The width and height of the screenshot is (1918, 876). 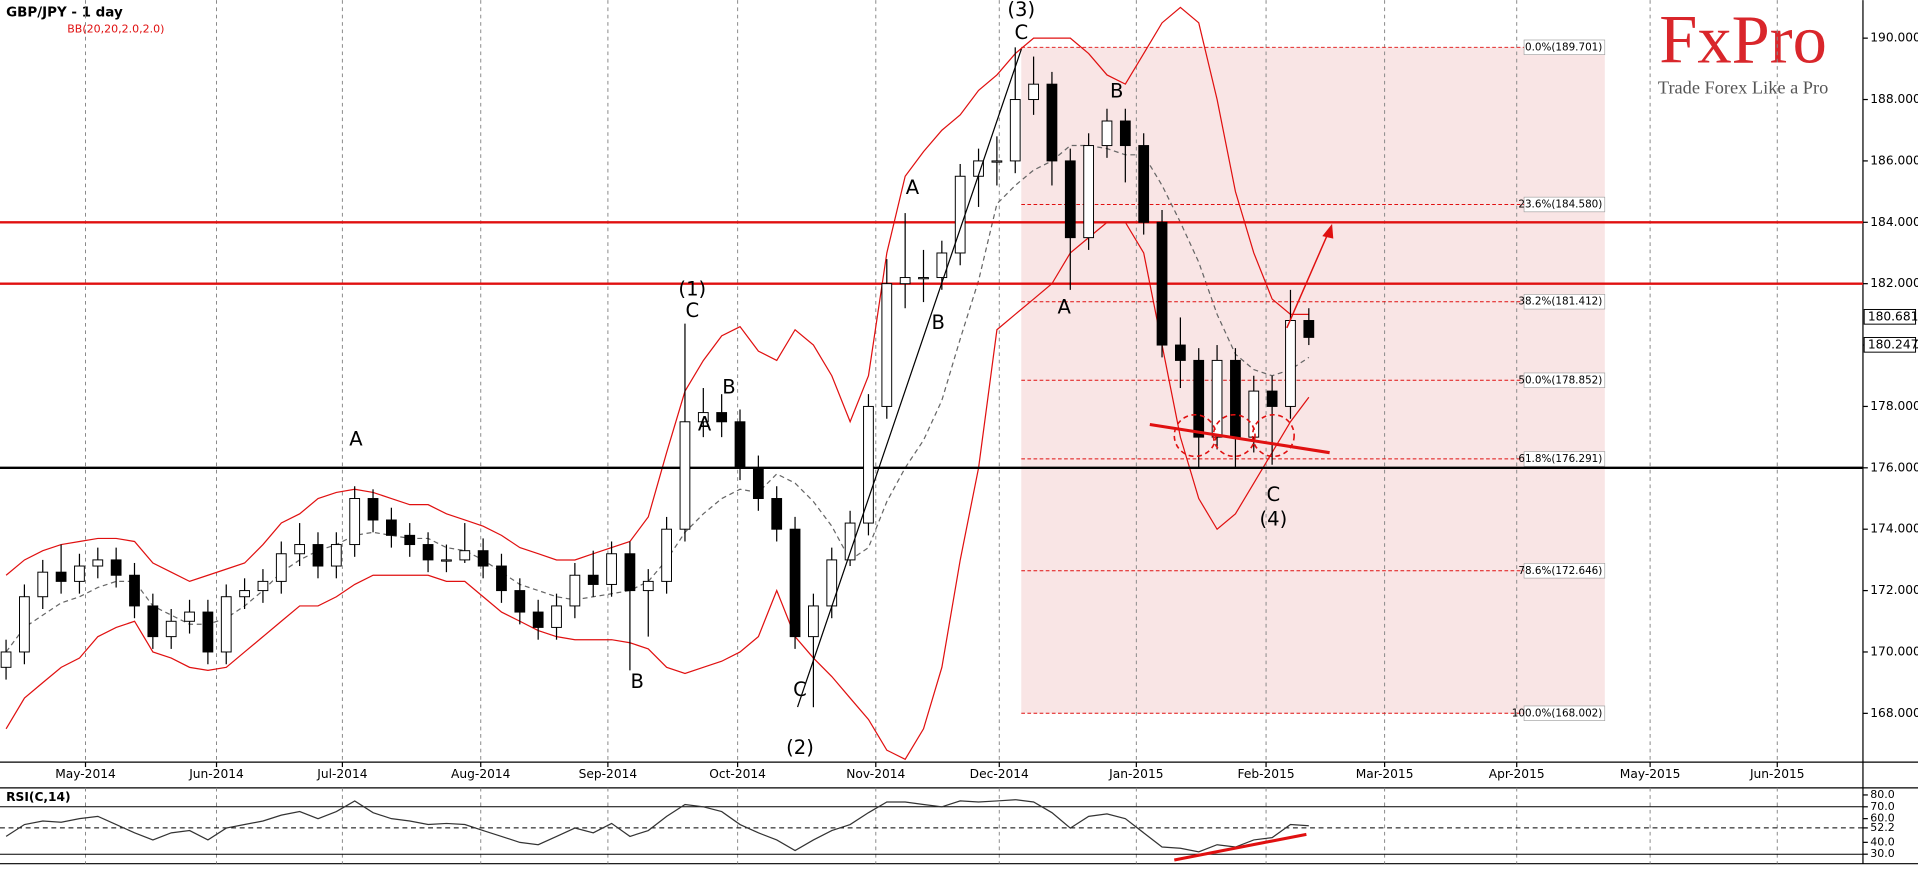 I want to click on y-tick-label: 182.000, so click(x=1894, y=283).